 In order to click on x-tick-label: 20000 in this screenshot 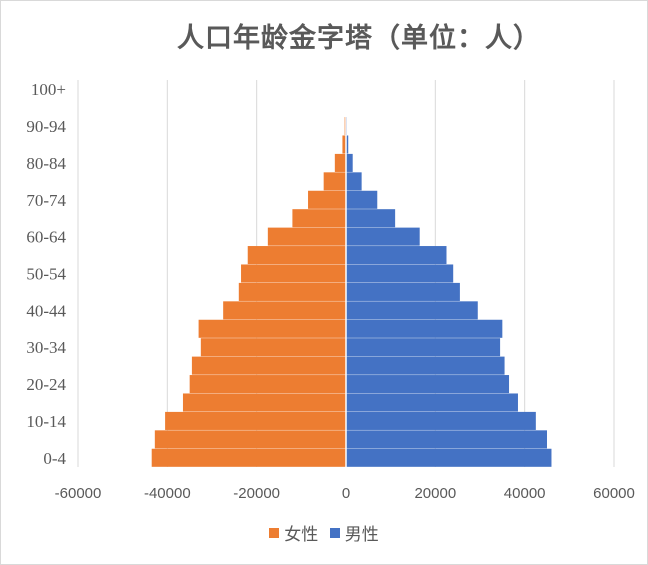, I will do `click(435, 493)`.